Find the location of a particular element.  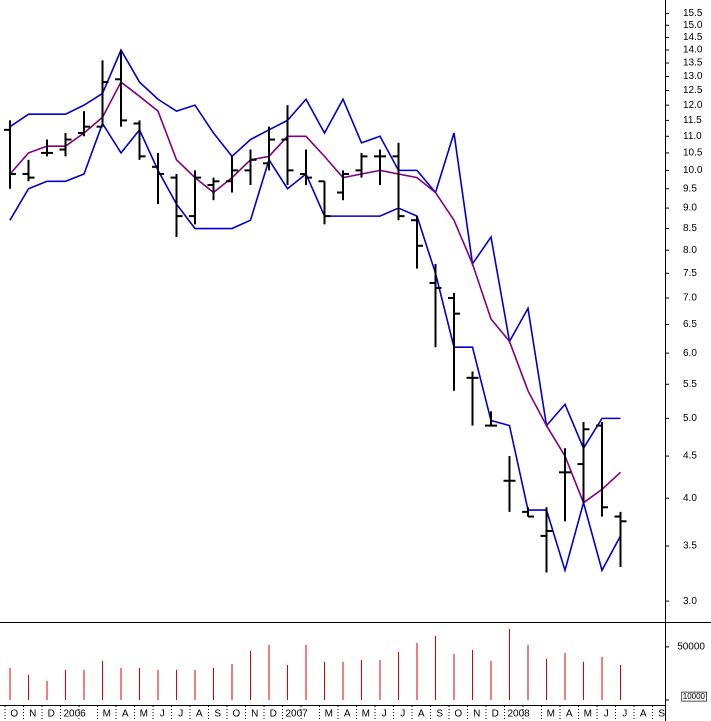

y-tick-label: 13.5 is located at coordinates (693, 63).